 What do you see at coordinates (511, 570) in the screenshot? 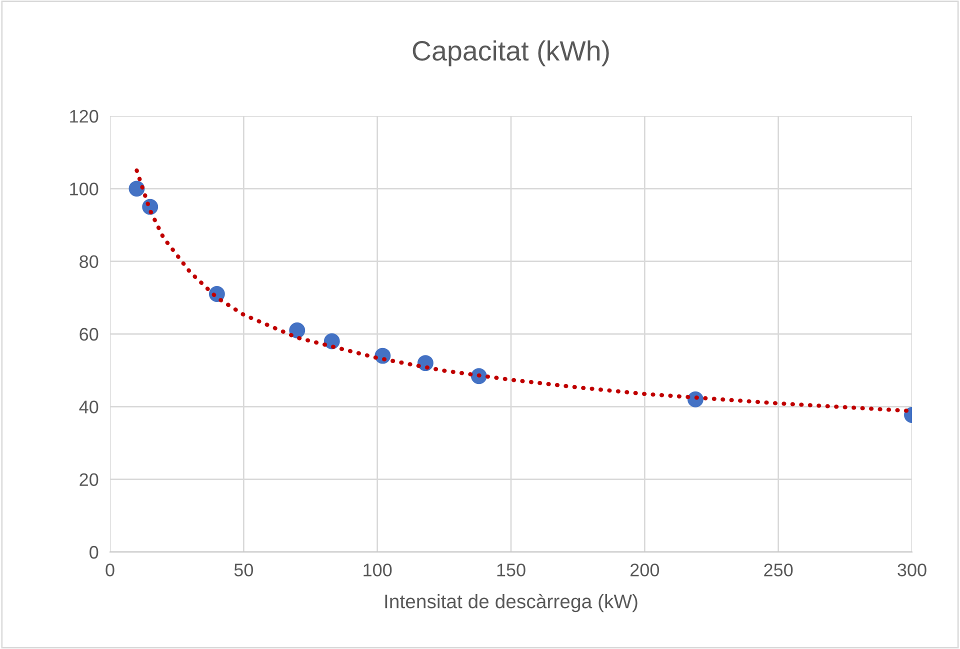
I see `x-tick-label: 150` at bounding box center [511, 570].